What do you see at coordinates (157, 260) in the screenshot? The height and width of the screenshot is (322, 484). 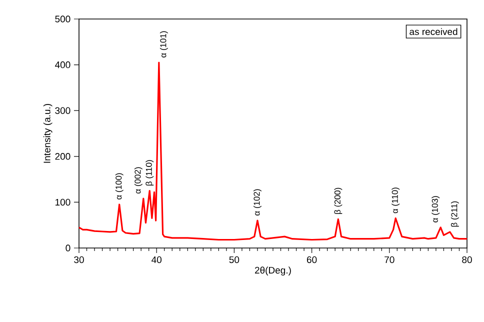 I see `x-tick-label: 40` at bounding box center [157, 260].